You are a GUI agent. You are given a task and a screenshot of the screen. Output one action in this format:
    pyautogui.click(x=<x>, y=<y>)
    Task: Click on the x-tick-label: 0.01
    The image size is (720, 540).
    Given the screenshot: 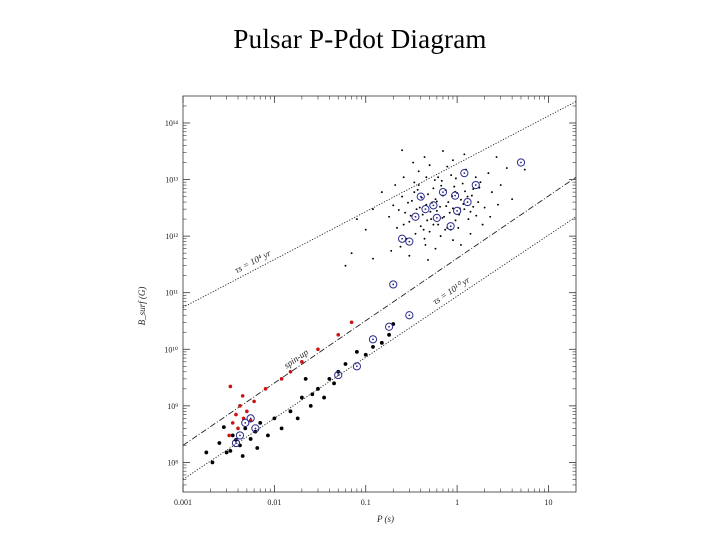 What is the action you would take?
    pyautogui.click(x=274, y=502)
    